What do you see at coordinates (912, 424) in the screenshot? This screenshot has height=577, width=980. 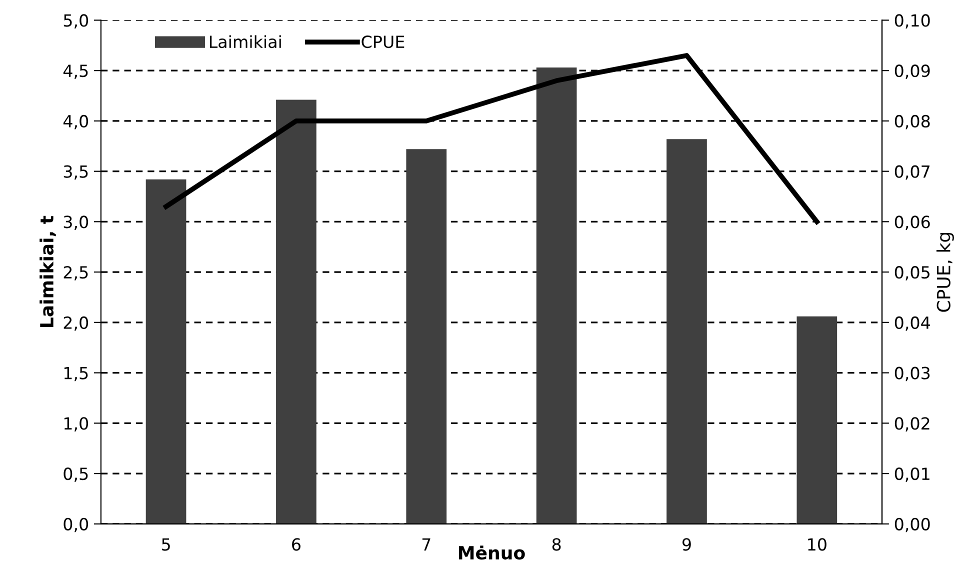 I see `y2-tick-label: 0,02` at bounding box center [912, 424].